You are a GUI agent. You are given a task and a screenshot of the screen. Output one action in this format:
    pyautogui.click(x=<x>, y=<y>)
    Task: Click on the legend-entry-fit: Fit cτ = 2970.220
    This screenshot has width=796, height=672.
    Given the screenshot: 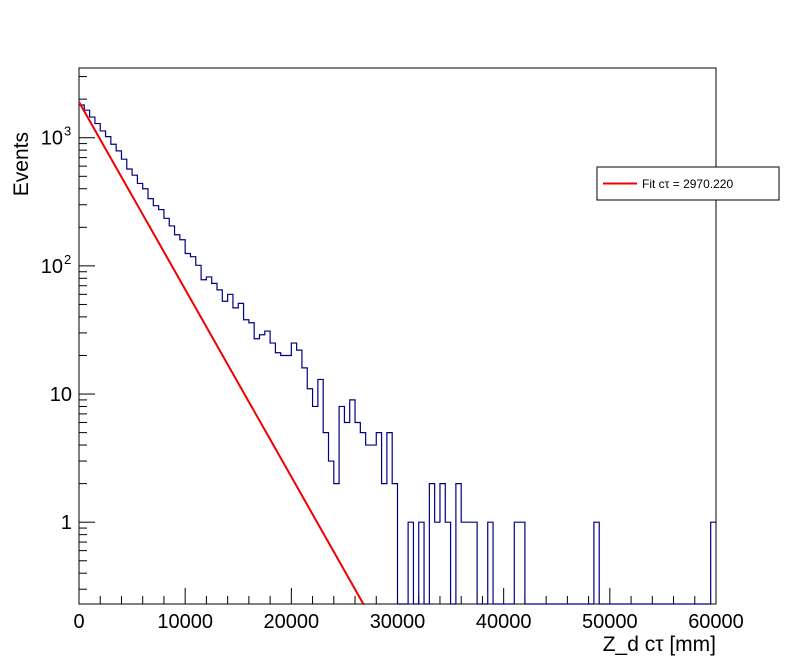 What is the action you would take?
    pyautogui.click(x=687, y=184)
    